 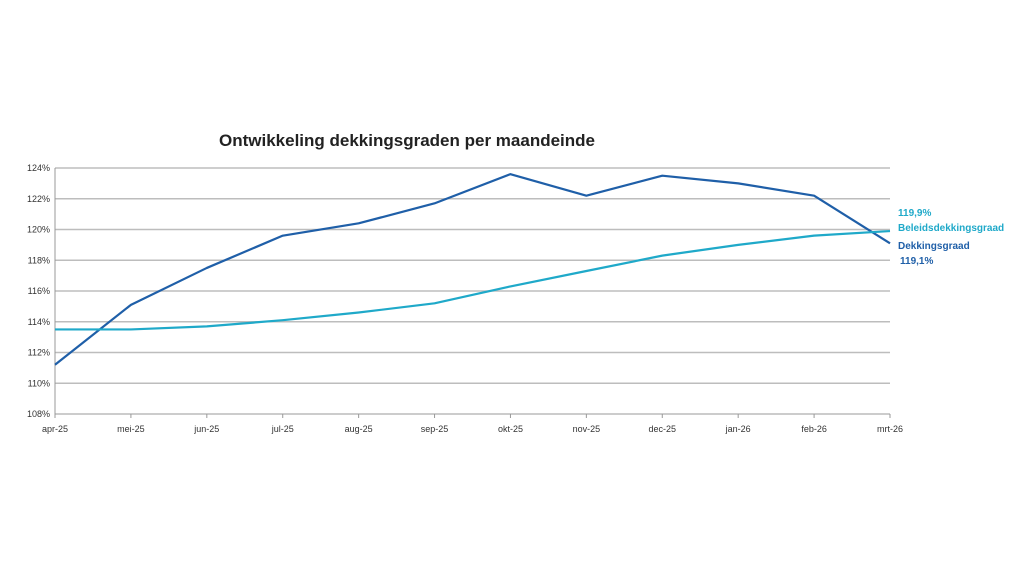 What do you see at coordinates (914, 213) in the screenshot?
I see `end-label-beleidsdekkingsgraad: 119,9%` at bounding box center [914, 213].